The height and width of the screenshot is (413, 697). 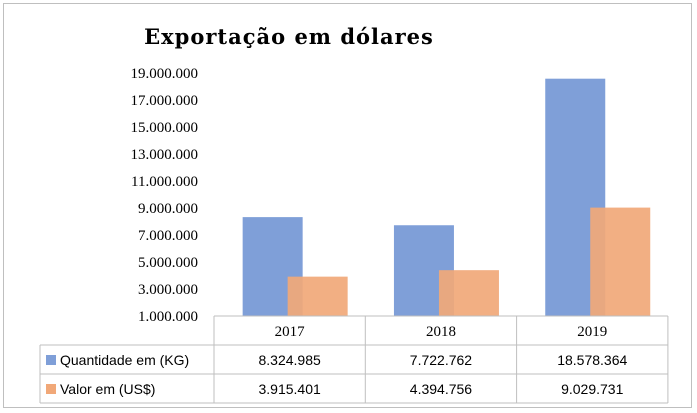 What do you see at coordinates (168, 317) in the screenshot?
I see `y-tick-label: 1.000.000` at bounding box center [168, 317].